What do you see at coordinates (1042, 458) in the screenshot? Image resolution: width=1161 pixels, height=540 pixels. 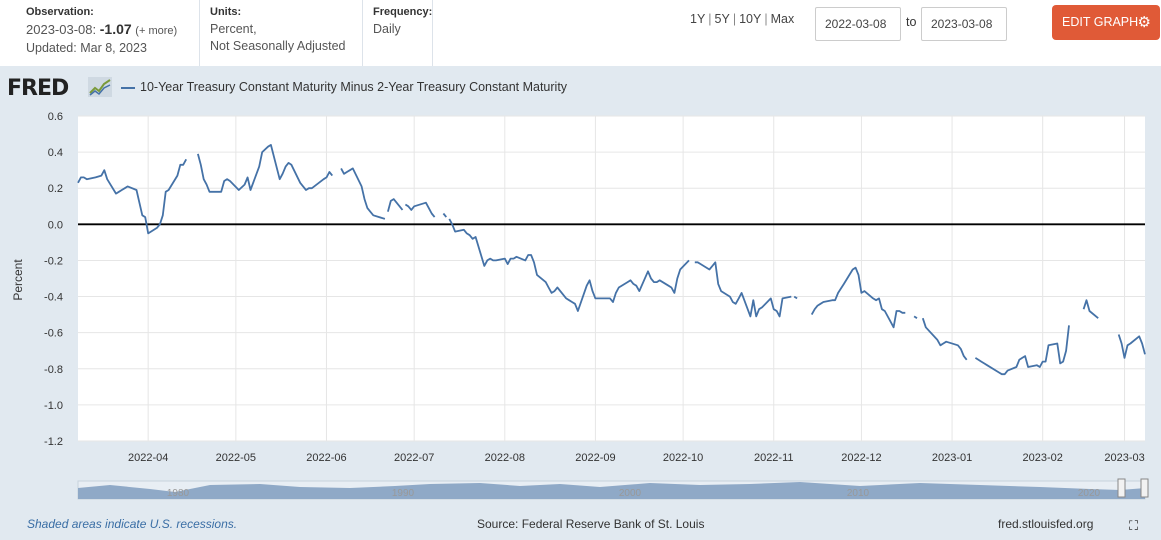 I see `x-tick-label: 2023-02` at bounding box center [1042, 458].